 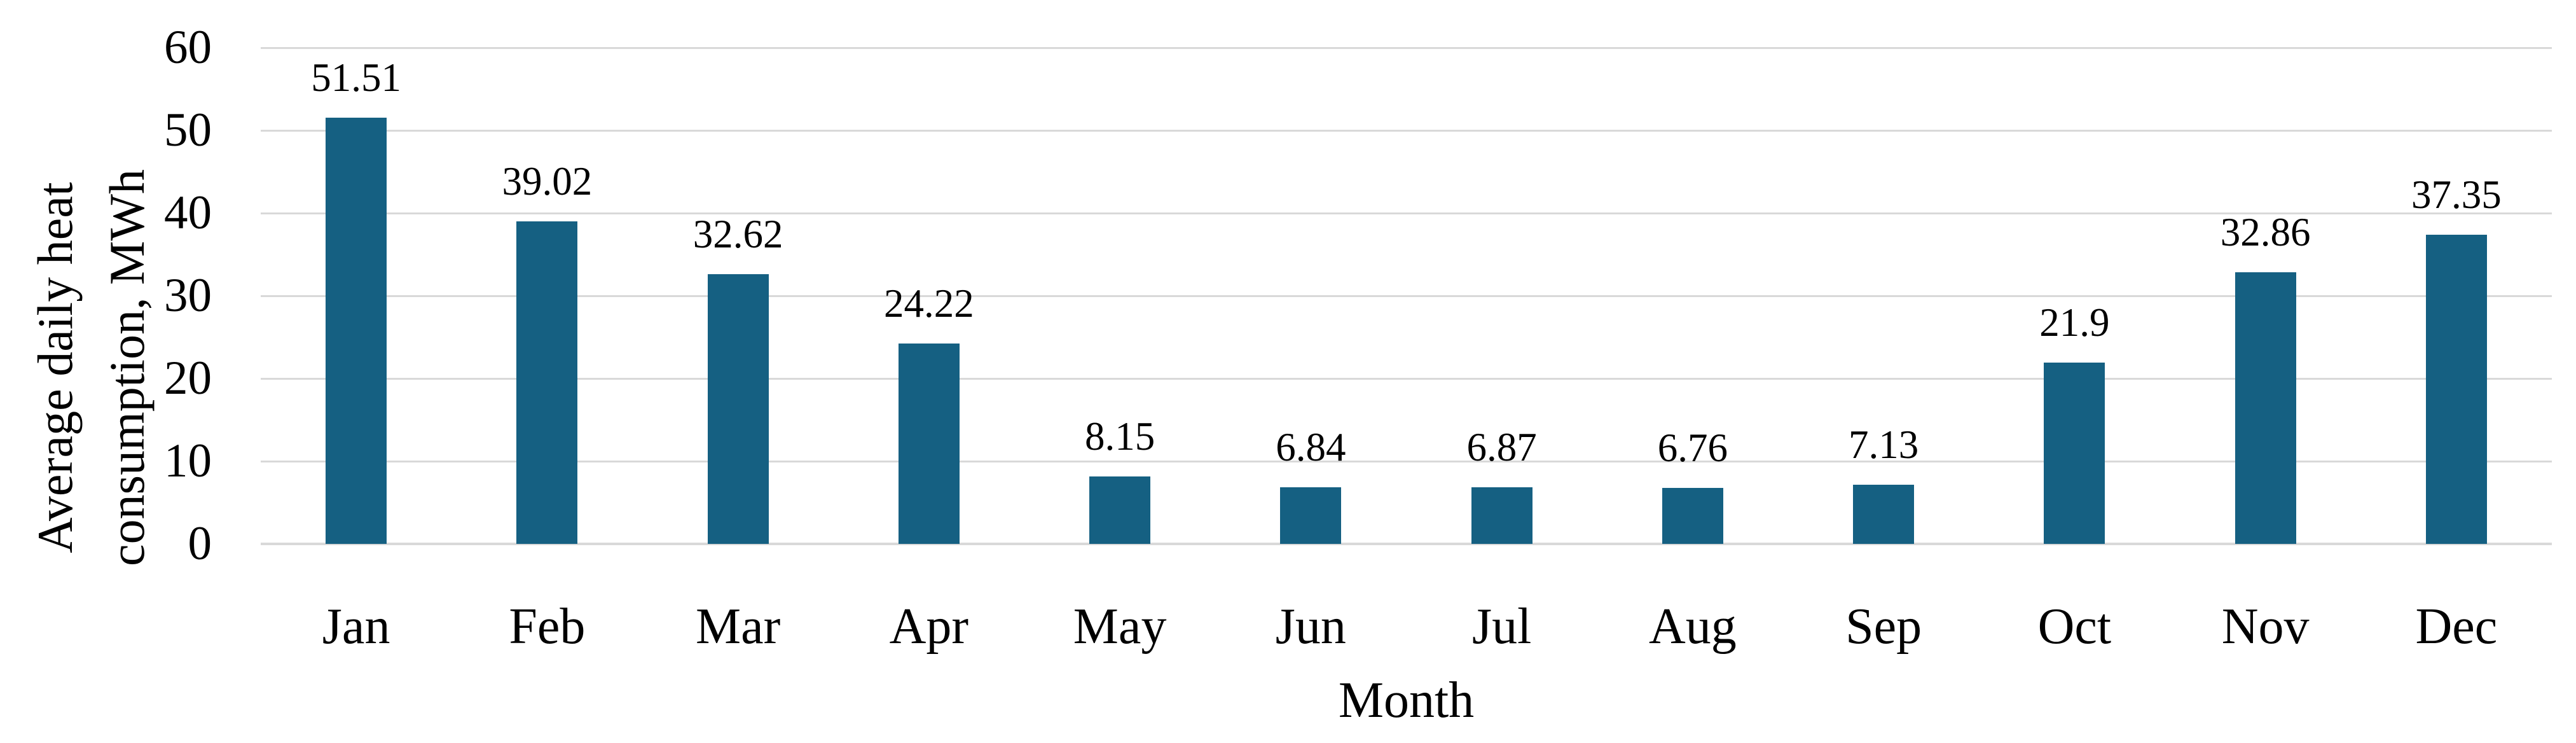 What do you see at coordinates (547, 627) in the screenshot?
I see `x-axis-tick-label-feb: Feb` at bounding box center [547, 627].